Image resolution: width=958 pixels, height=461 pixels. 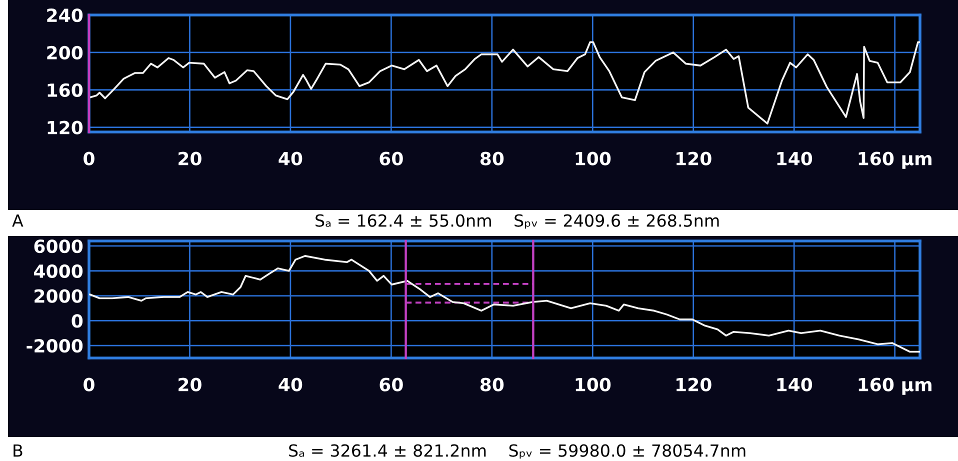 I want to click on y-tick-label: 200, so click(x=65, y=53).